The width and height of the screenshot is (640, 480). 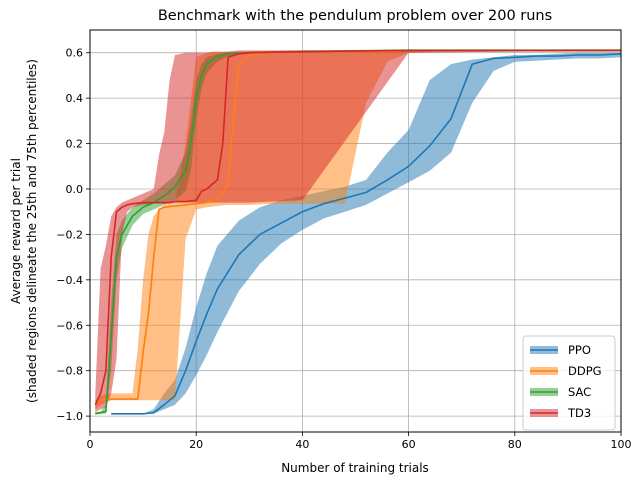 What do you see at coordinates (75, 98) in the screenshot?
I see `y-tick-label: 0.4` at bounding box center [75, 98].